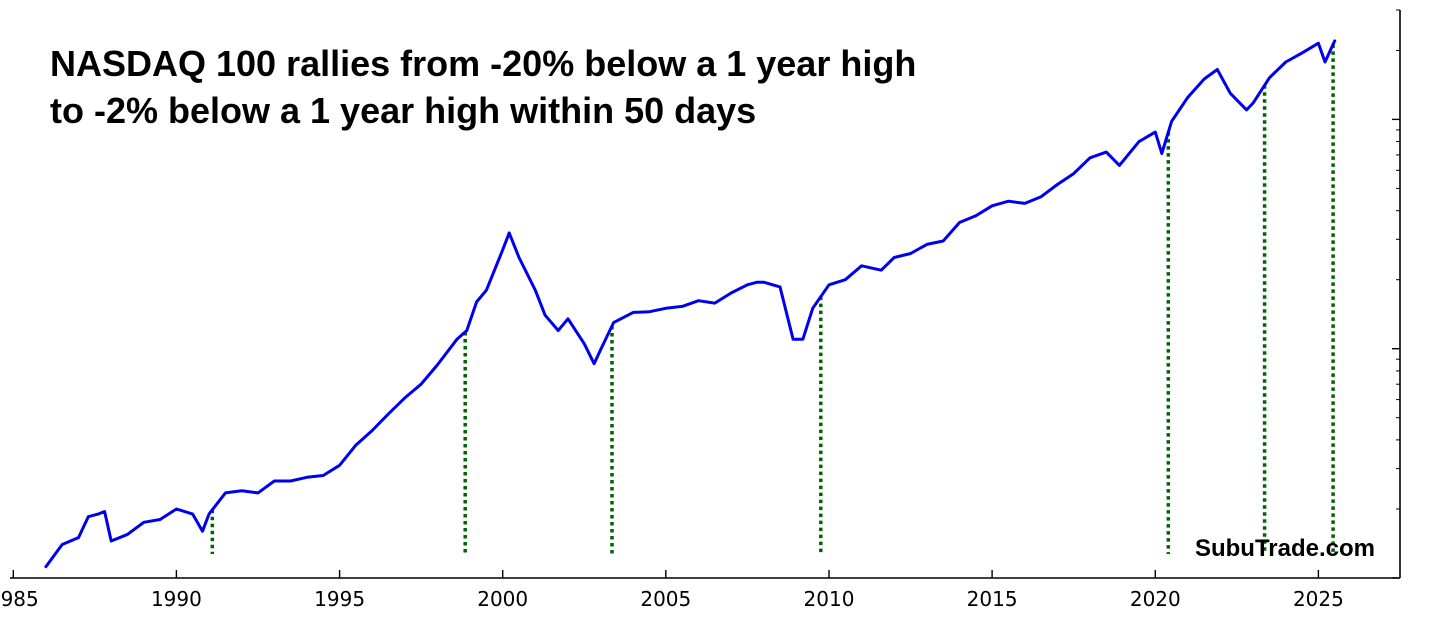 This screenshot has width=1456, height=618. What do you see at coordinates (1155, 599) in the screenshot?
I see `x-tick-label-2020: 2020` at bounding box center [1155, 599].